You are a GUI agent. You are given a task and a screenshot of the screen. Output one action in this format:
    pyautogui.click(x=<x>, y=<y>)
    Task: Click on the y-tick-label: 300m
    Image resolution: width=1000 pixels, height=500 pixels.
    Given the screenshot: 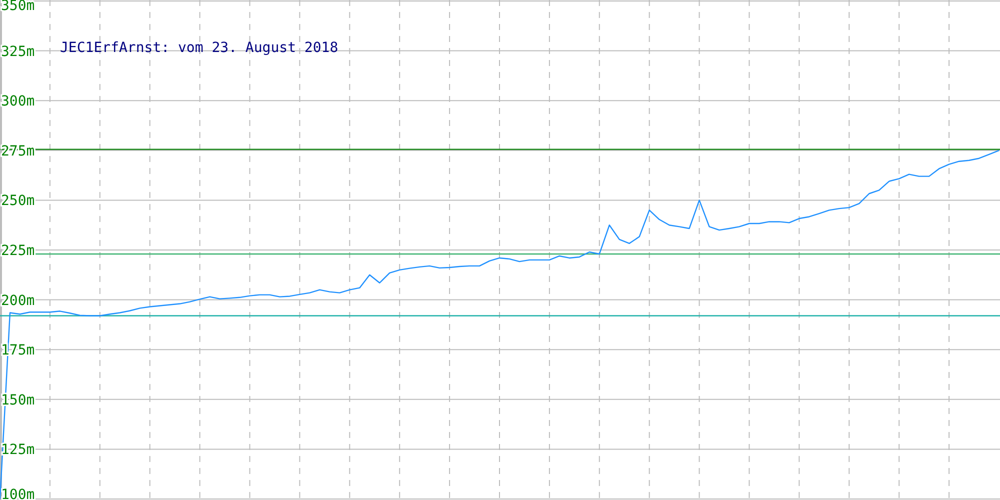 What is the action you would take?
    pyautogui.click(x=18, y=102)
    